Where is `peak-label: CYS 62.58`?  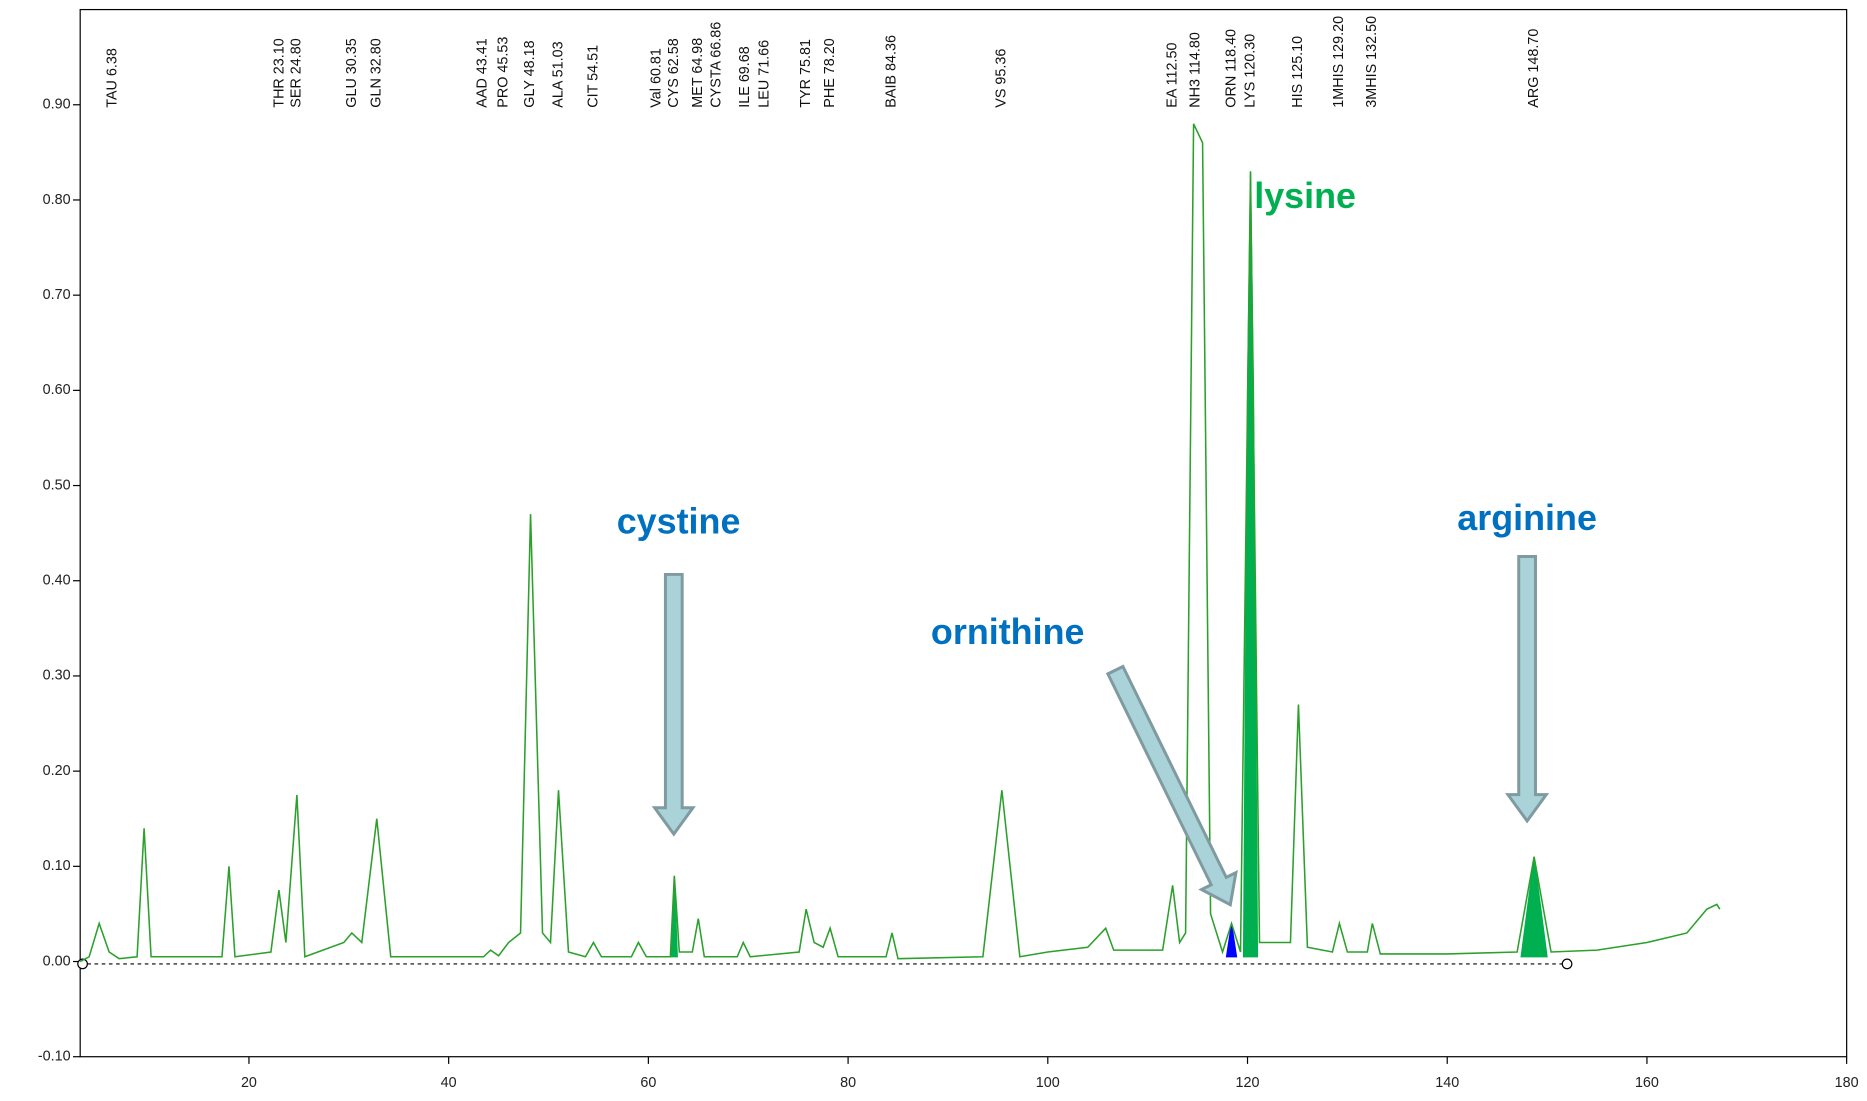
peak-label: CYS 62.58 is located at coordinates (674, 72).